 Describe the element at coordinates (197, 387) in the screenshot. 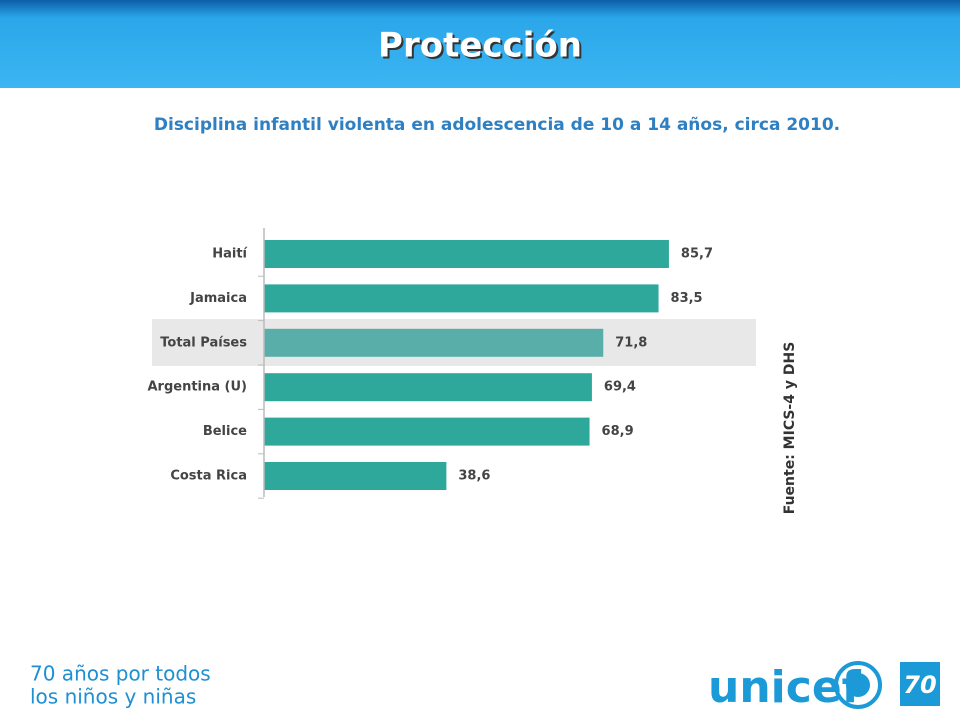

I see `category-label: Argentina (U)` at that location.